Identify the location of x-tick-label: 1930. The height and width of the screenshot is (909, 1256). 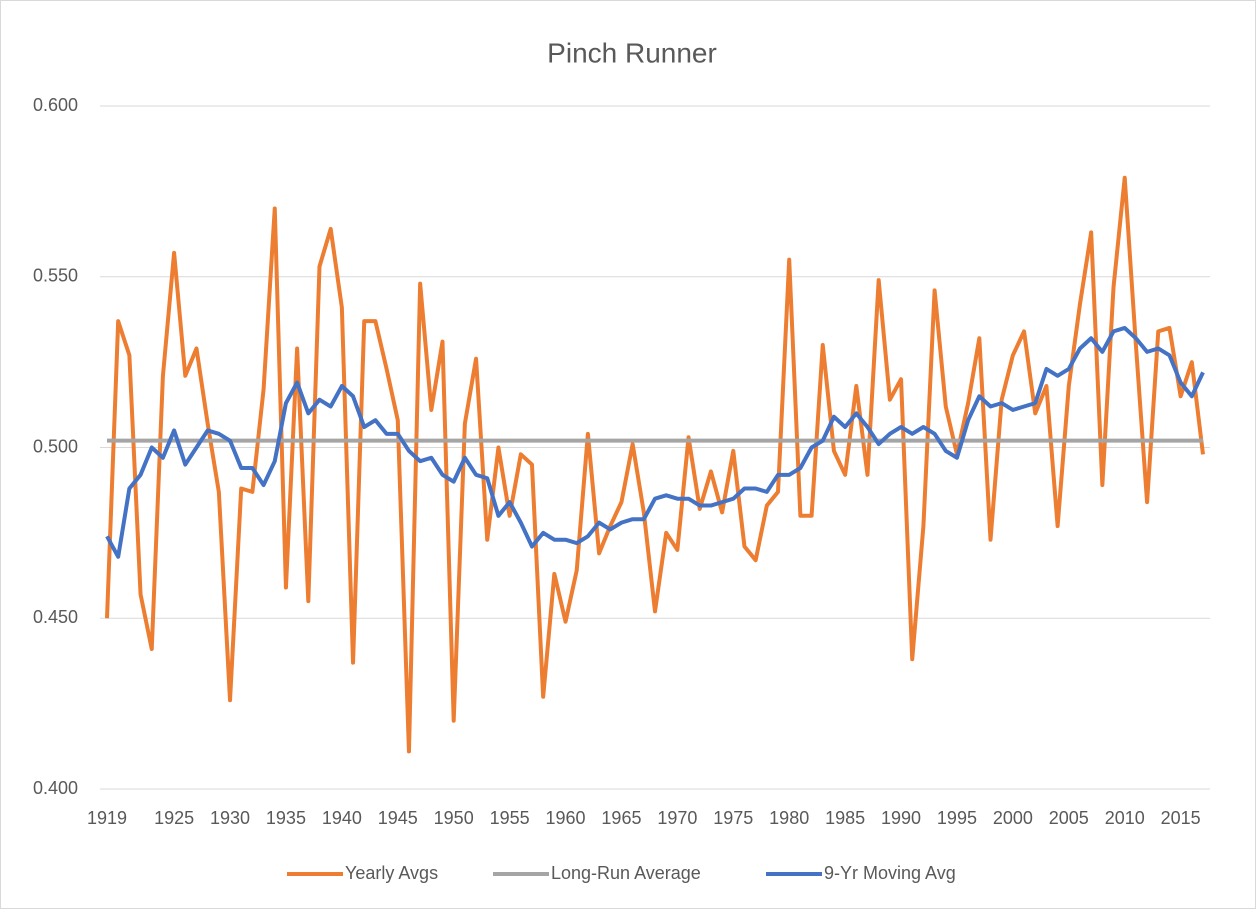
(230, 818).